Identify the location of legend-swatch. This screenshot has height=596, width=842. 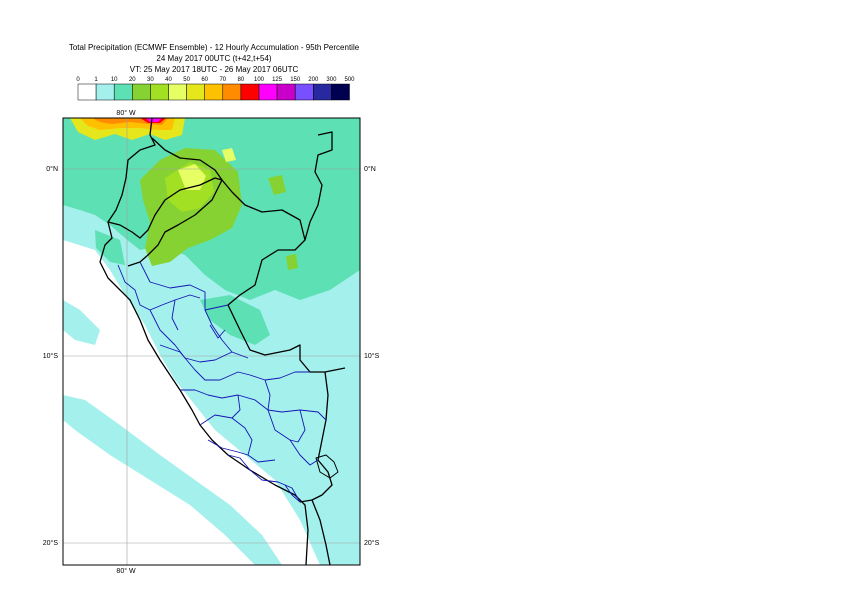
(340, 92).